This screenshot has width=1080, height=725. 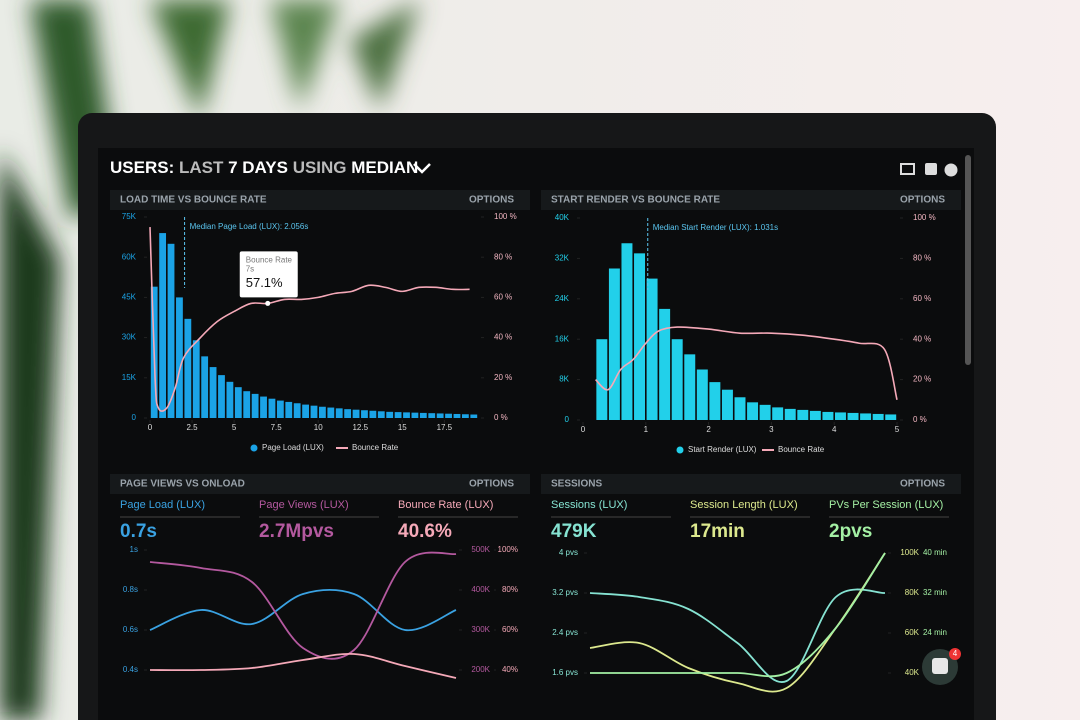 What do you see at coordinates (931, 169) in the screenshot?
I see `share-icon` at bounding box center [931, 169].